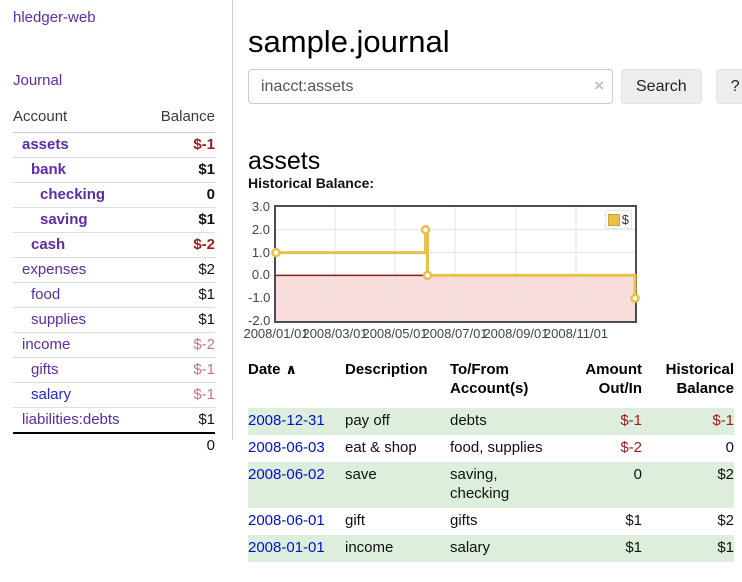  What do you see at coordinates (114, 370) in the screenshot?
I see `account-row: gifts $-1` at bounding box center [114, 370].